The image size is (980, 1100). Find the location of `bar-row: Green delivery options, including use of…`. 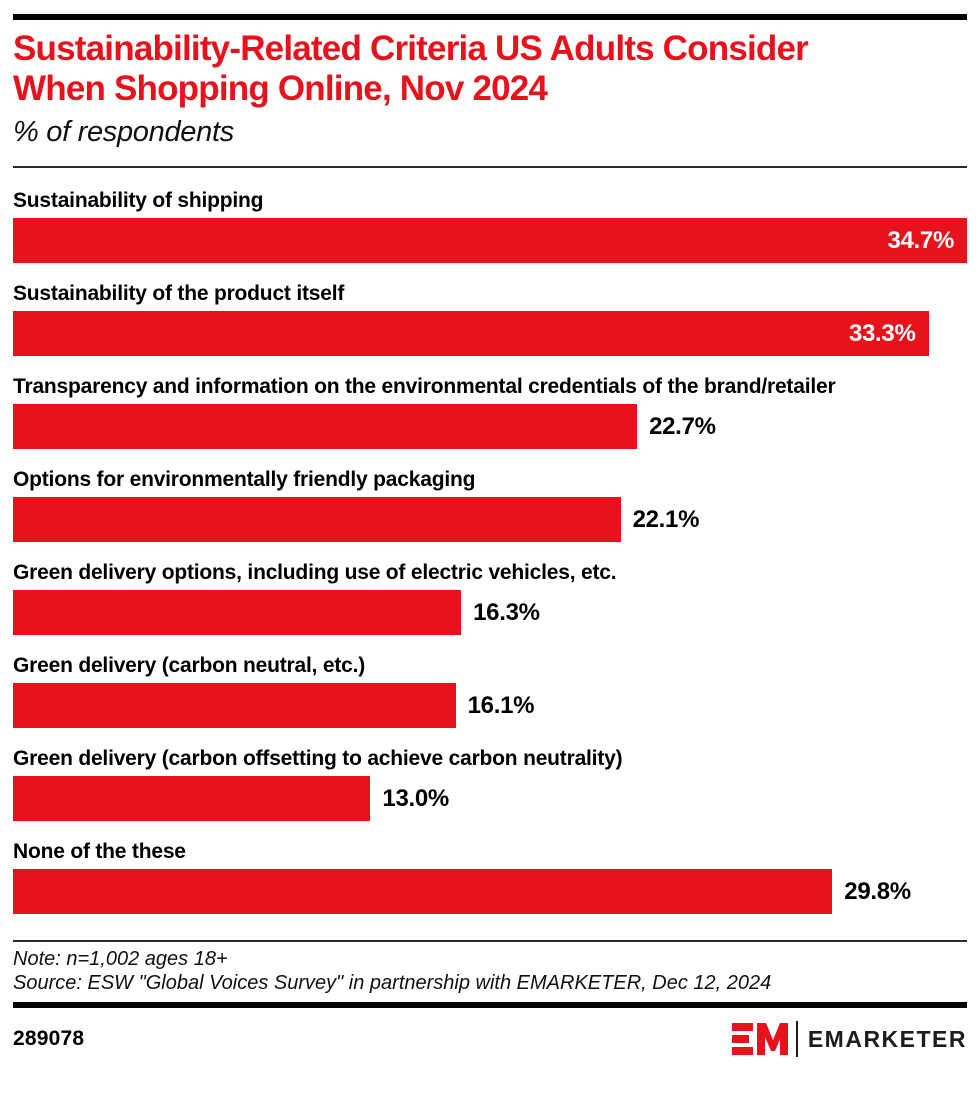

bar-row: Green delivery options, including use of… is located at coordinates (490, 597).